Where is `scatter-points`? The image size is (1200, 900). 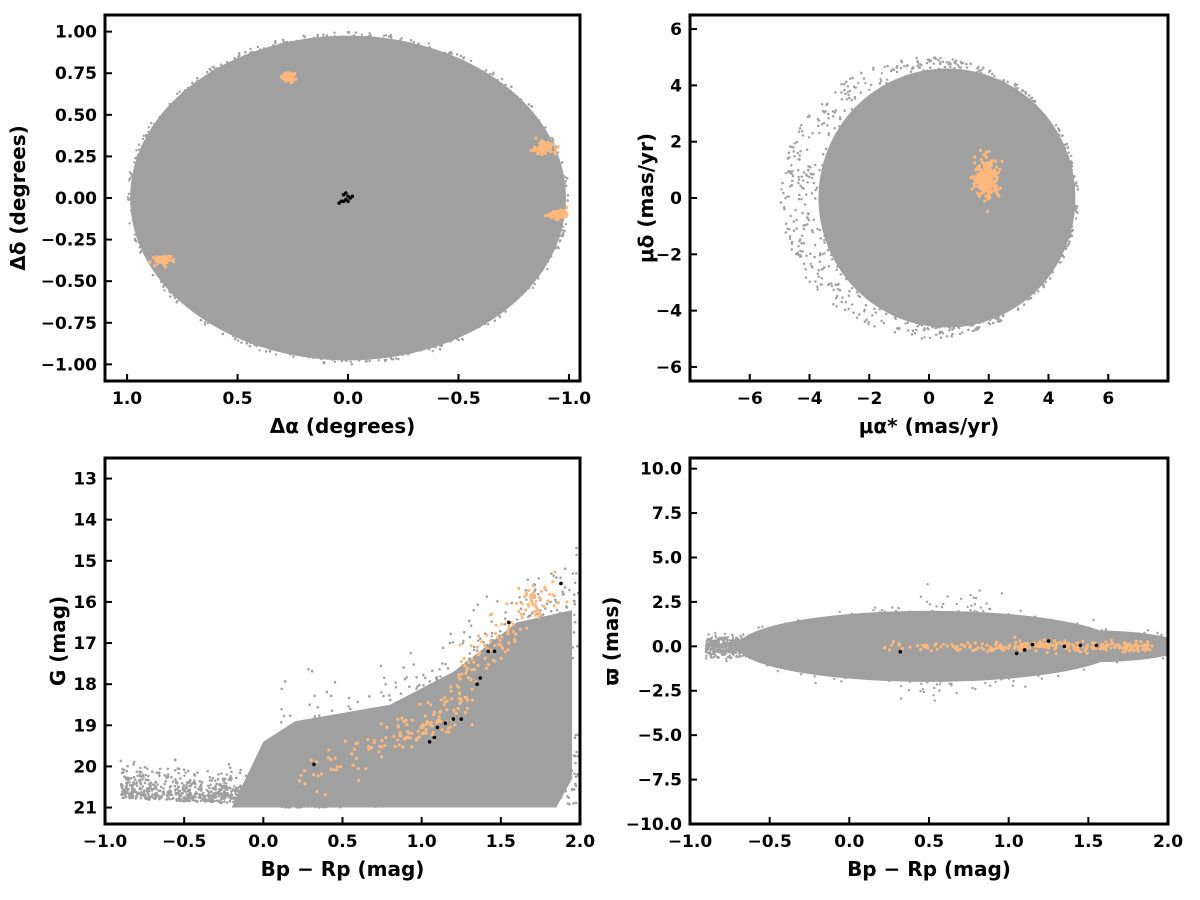 scatter-points is located at coordinates (348, 198).